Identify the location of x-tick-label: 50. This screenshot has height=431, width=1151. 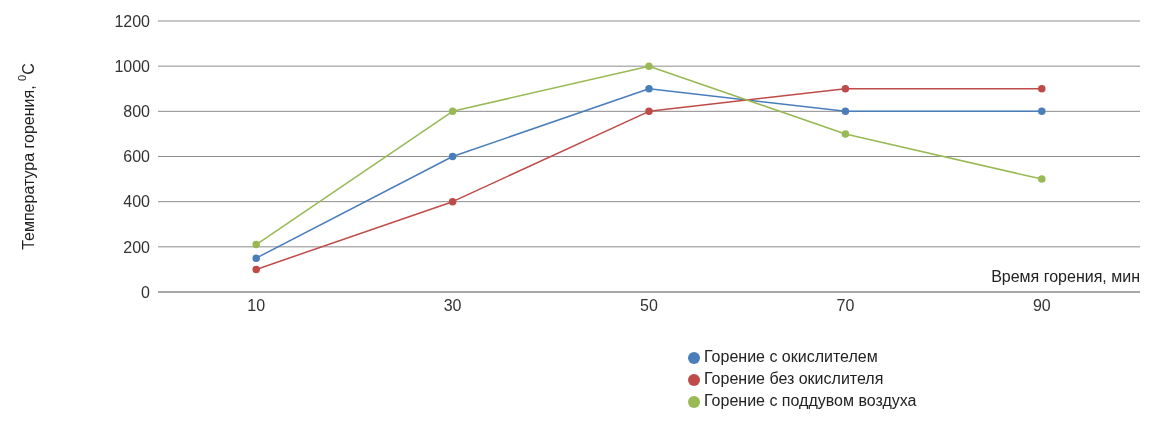
(649, 306).